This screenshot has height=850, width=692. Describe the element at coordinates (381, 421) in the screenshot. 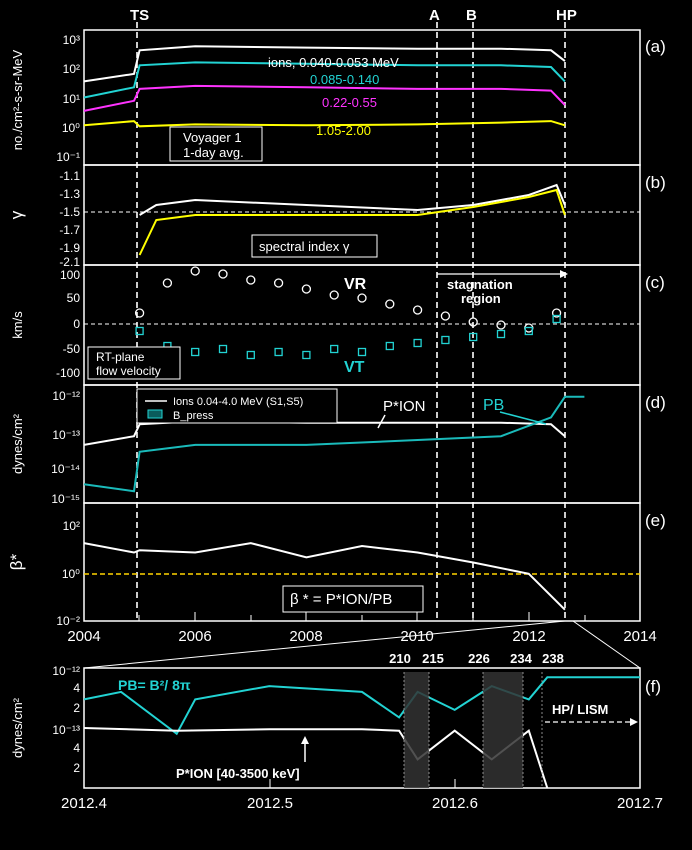

I see `panel-d-pion-arrow` at that location.